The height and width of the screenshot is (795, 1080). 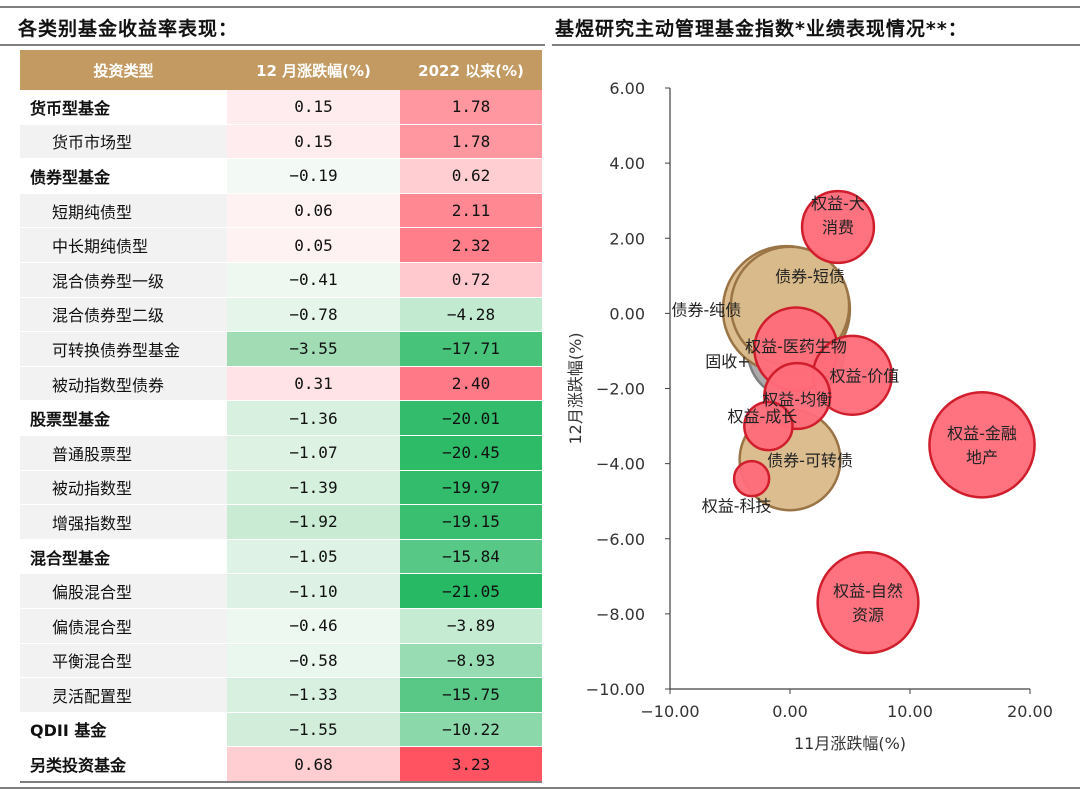 I want to click on table-row: 被动指数型债券 0.31 2.40, so click(x=281, y=384).